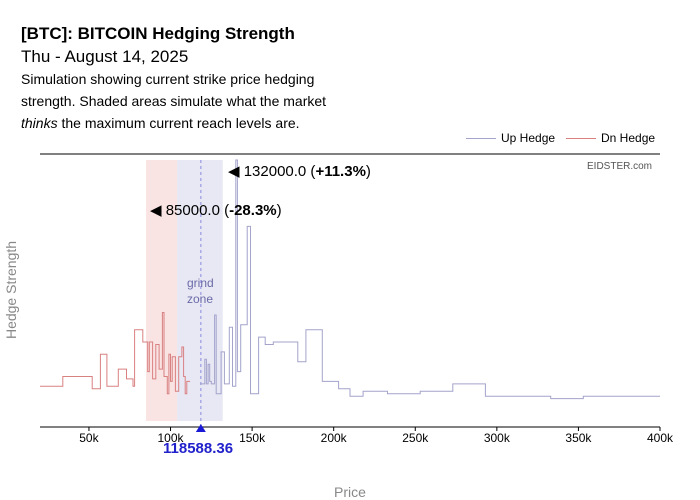  Describe the element at coordinates (252, 438) in the screenshot. I see `x-tick-label: 150k` at that location.